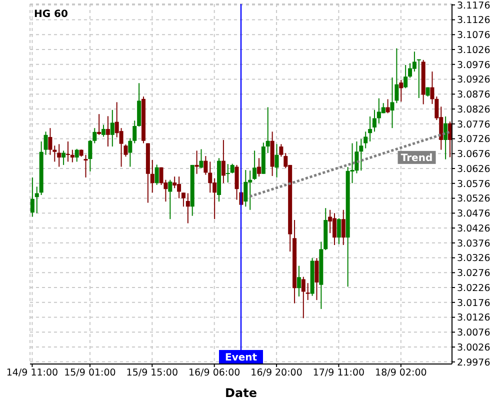  I want to click on y-tick-label: 3.0426, so click(473, 228).